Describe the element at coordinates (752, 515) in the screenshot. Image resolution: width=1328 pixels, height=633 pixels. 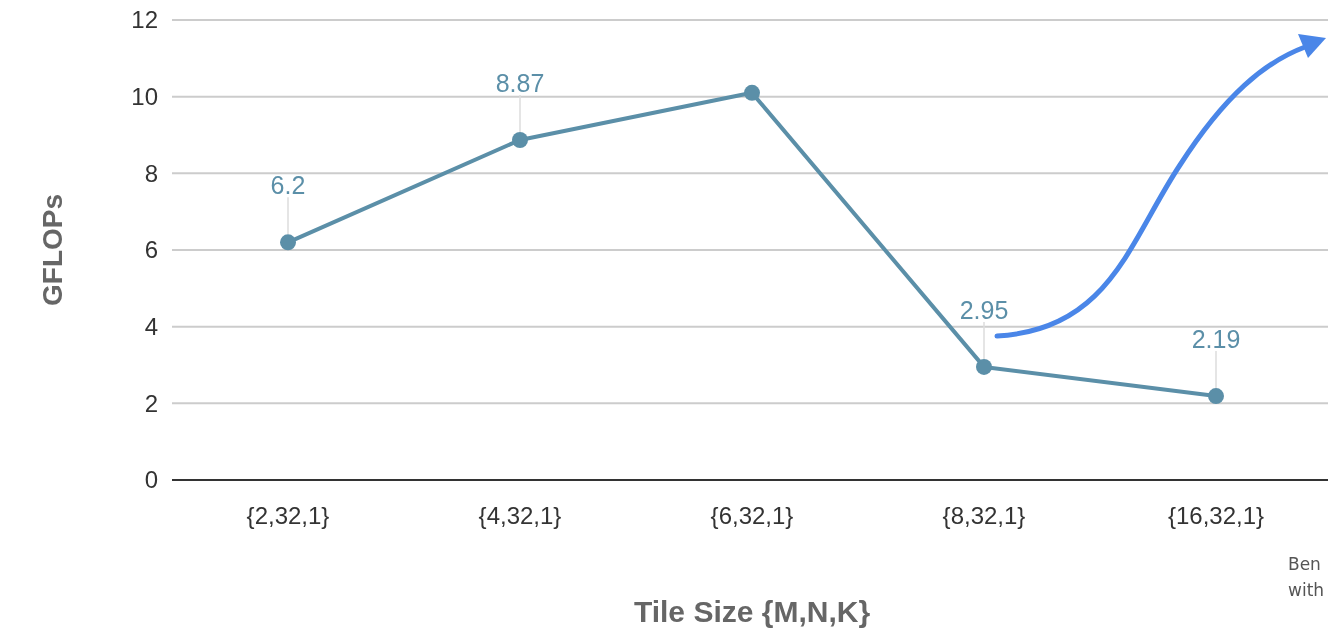
I see `x-tick-label: {6,32,1}` at that location.